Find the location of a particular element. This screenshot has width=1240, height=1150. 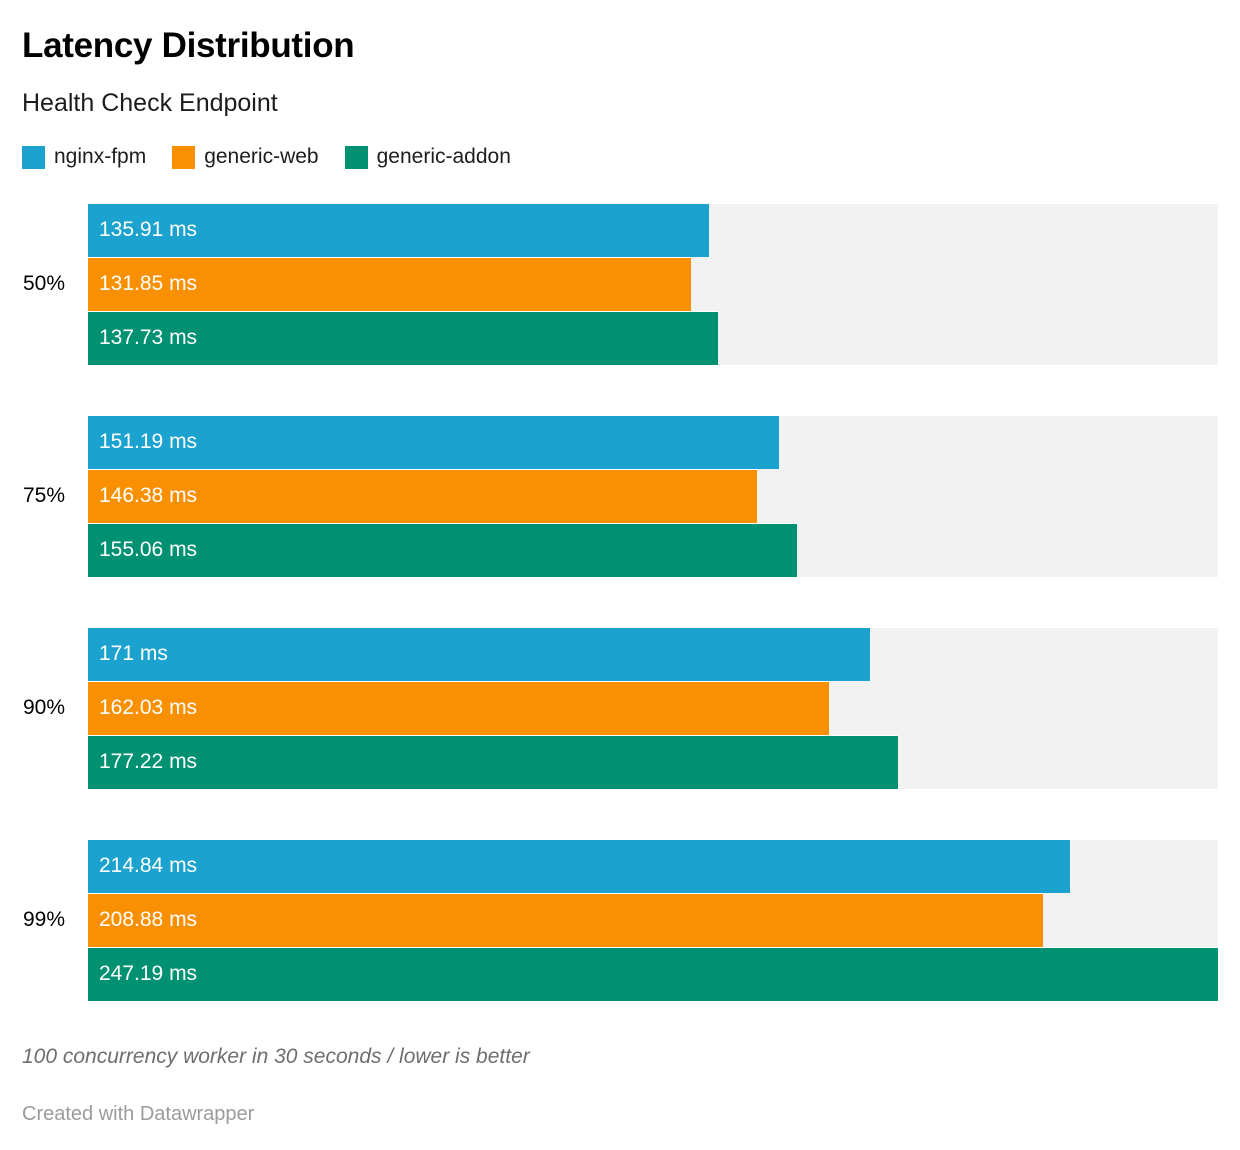

bar-track: 171 ms 162.03 ms 177.22 ms is located at coordinates (653, 708).